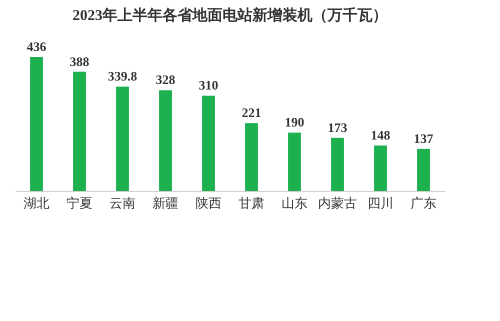  I want to click on data-label: 221, so click(252, 112).